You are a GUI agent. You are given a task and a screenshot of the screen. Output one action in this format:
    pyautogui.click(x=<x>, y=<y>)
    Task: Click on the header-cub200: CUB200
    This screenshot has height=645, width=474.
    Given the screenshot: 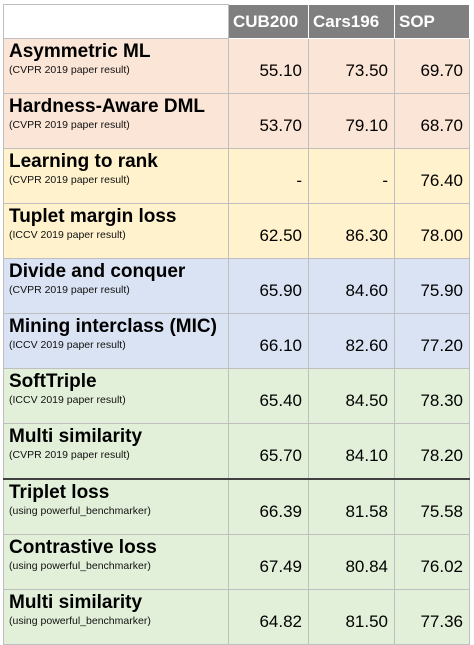 What is the action you would take?
    pyautogui.click(x=268, y=21)
    